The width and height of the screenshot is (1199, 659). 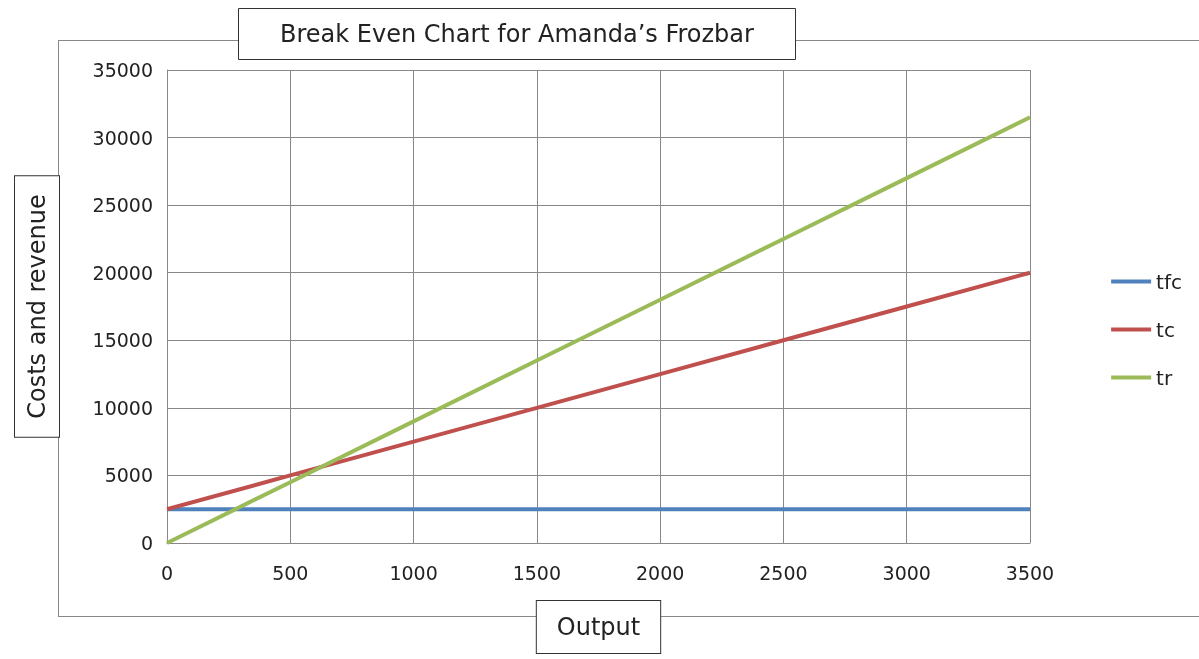 What do you see at coordinates (122, 340) in the screenshot?
I see `y-tick-label: 15000` at bounding box center [122, 340].